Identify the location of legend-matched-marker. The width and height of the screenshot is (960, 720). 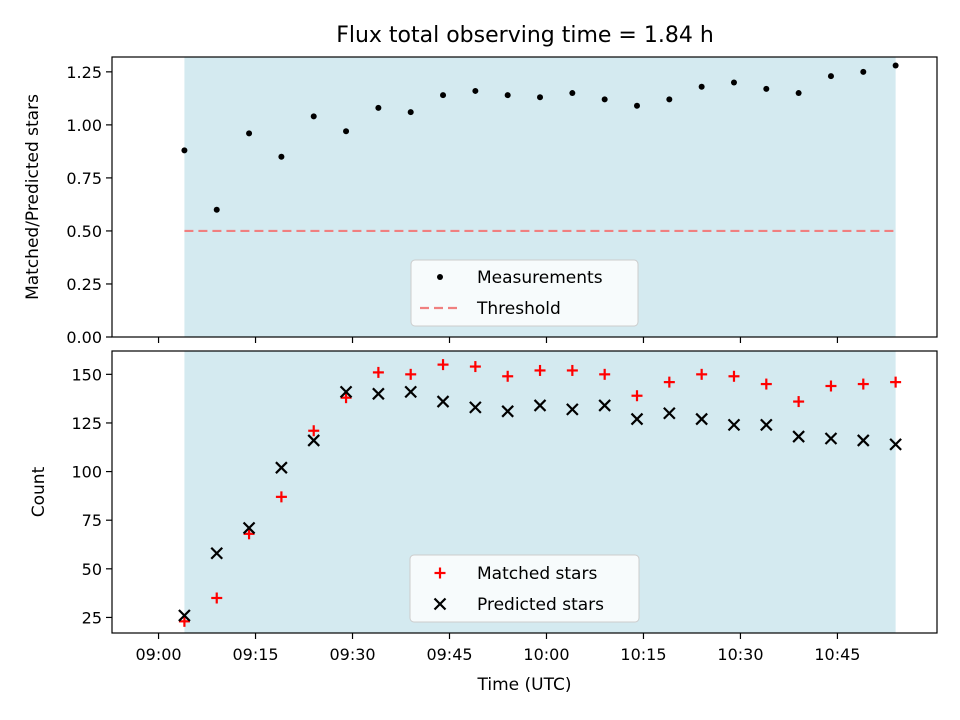
(440, 573).